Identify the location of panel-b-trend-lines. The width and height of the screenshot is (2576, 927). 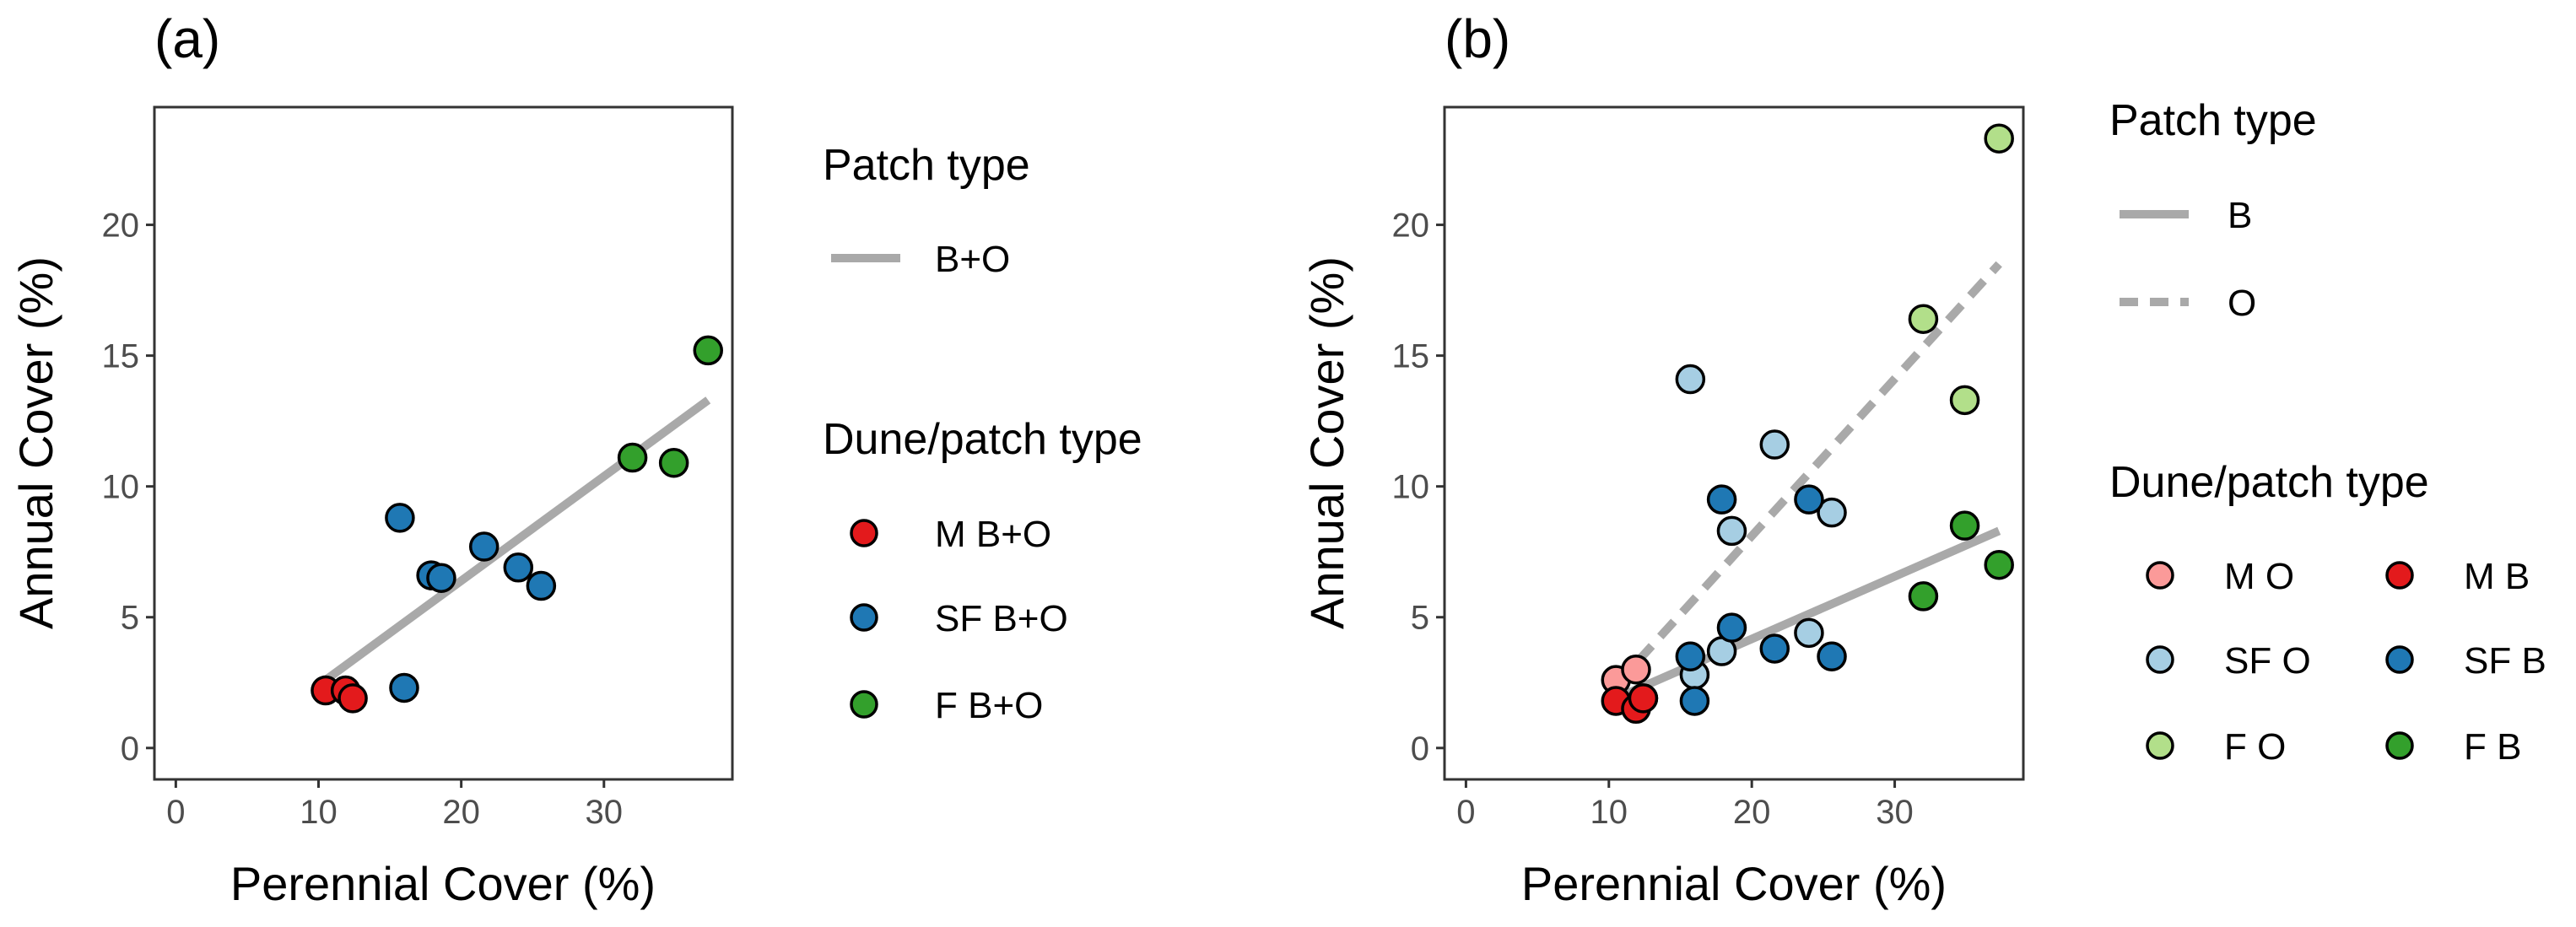
(1807, 482).